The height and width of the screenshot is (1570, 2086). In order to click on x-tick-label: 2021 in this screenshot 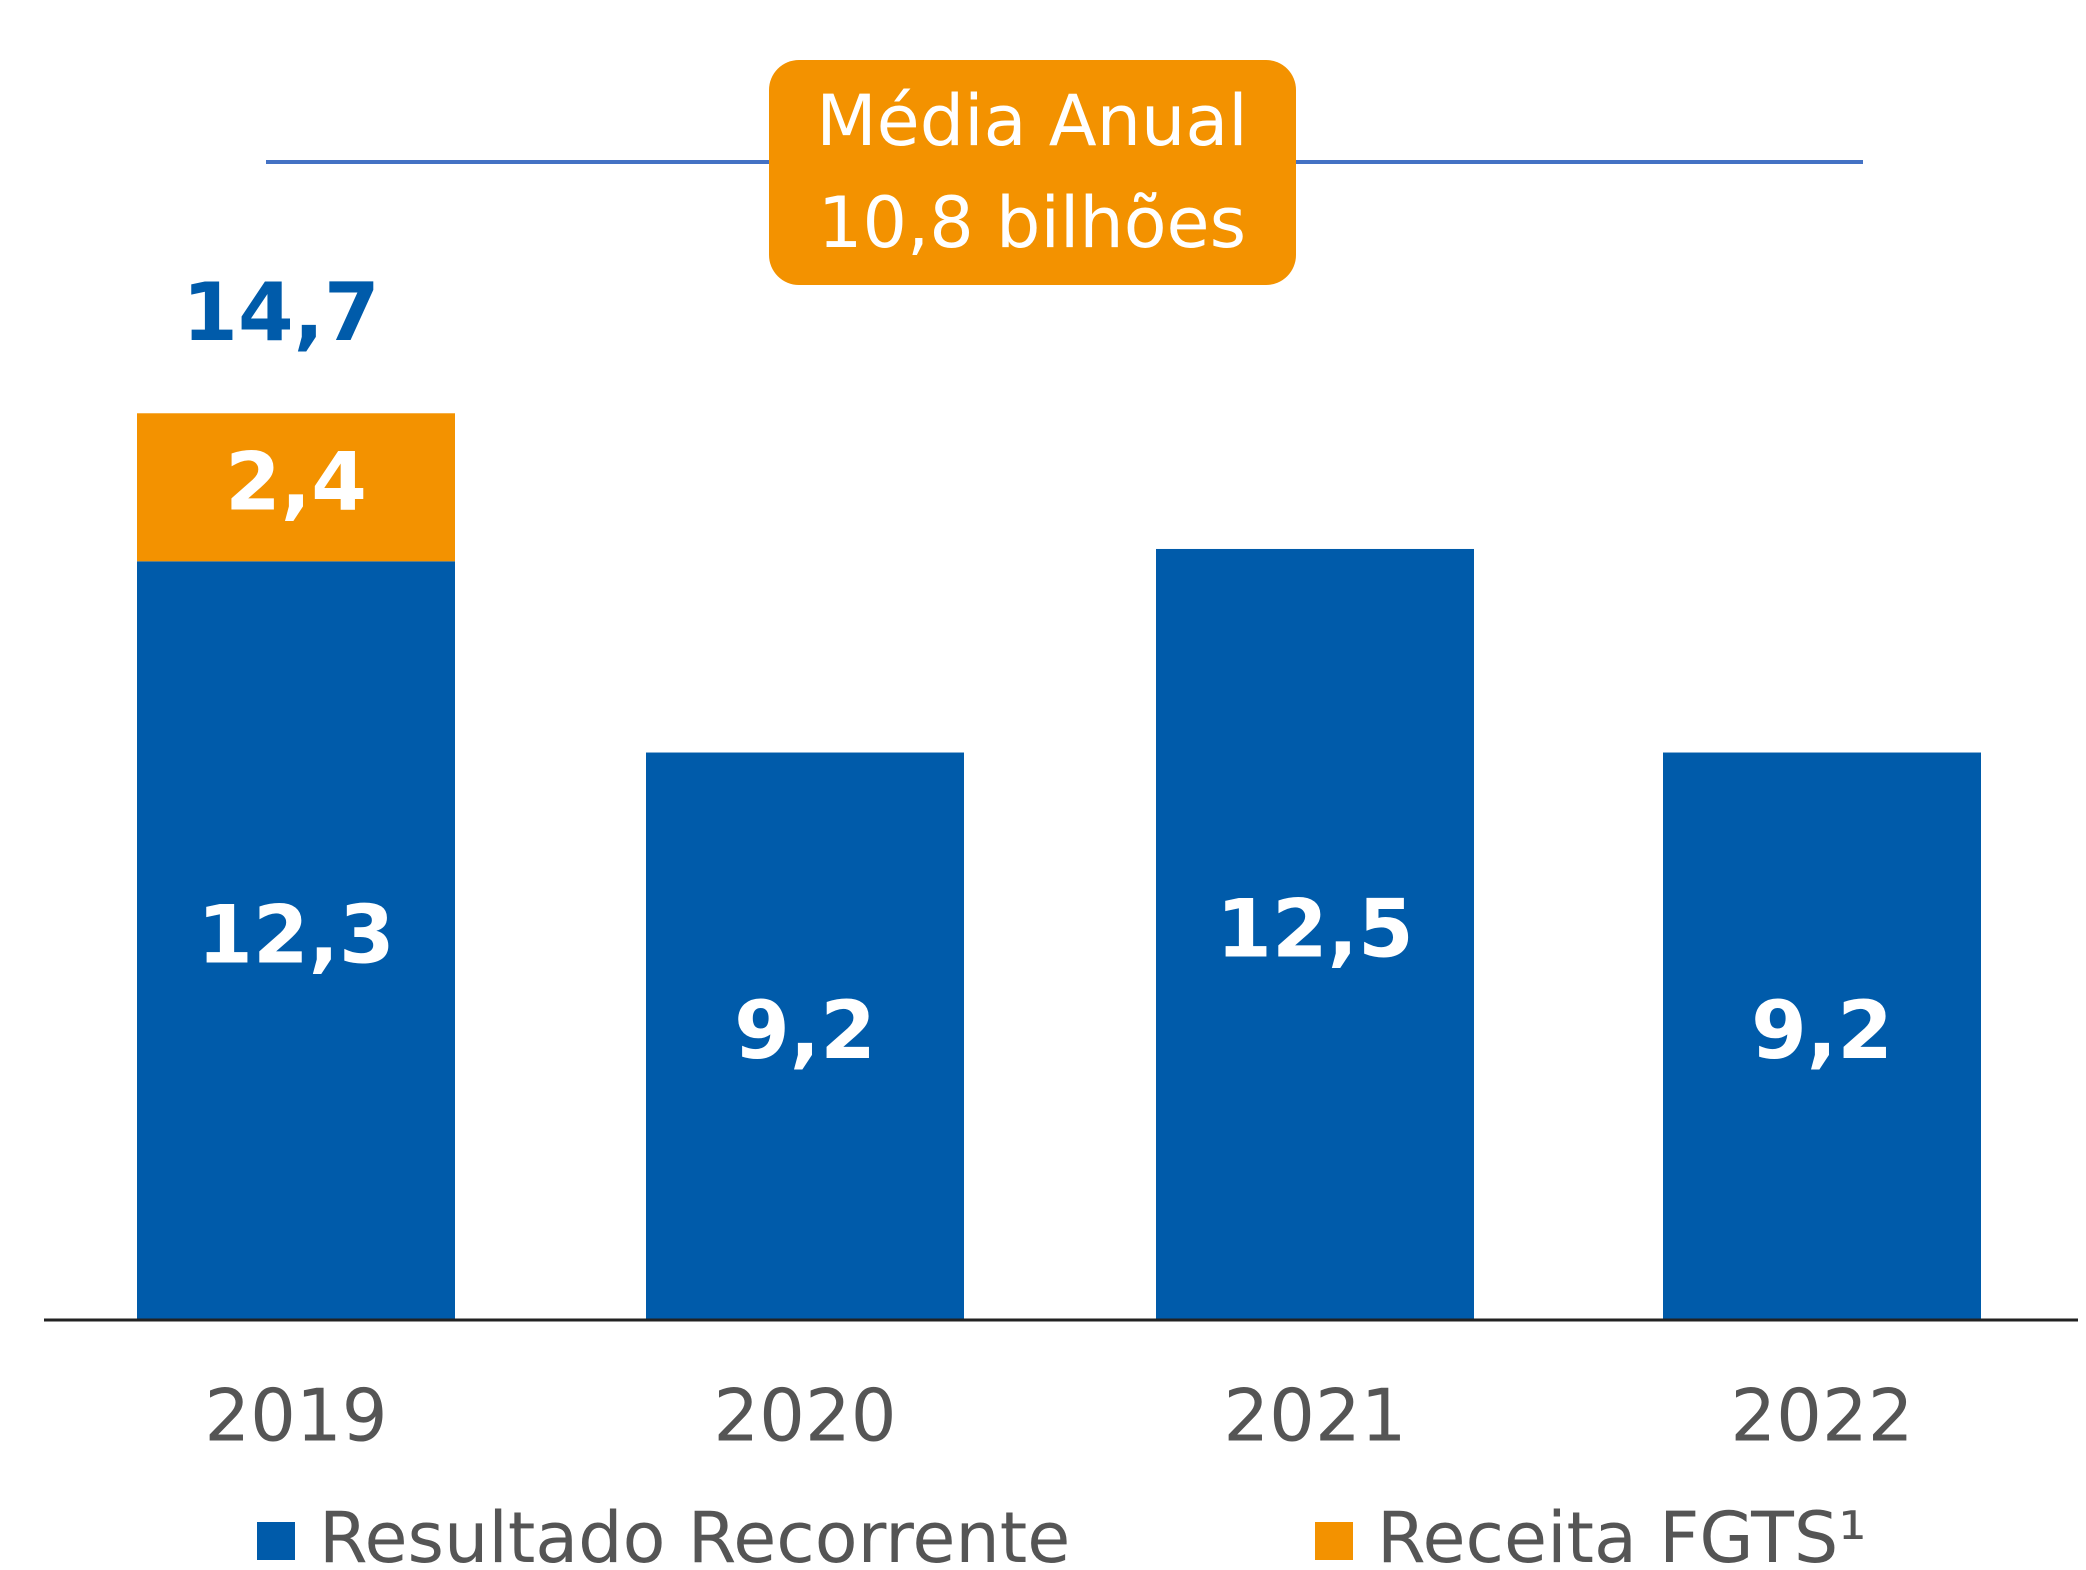, I will do `click(1314, 1416)`.